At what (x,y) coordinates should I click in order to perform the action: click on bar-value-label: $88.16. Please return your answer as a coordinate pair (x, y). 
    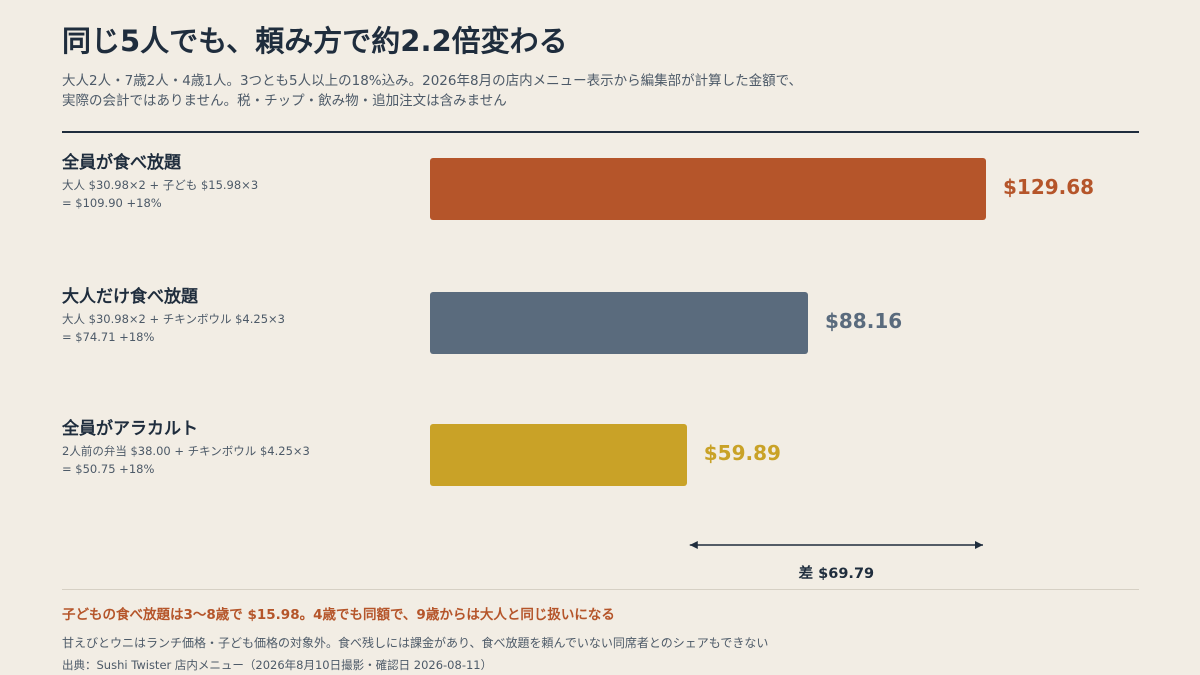
    Looking at the image, I should click on (863, 321).